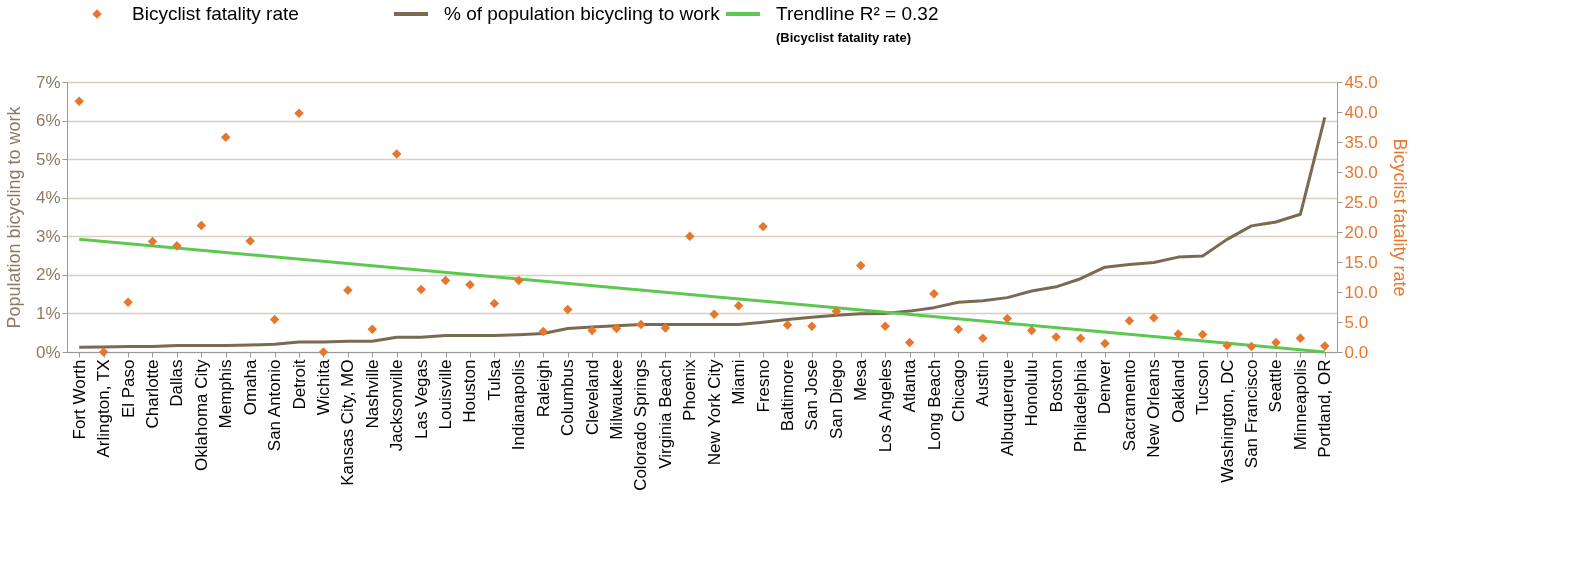  Describe the element at coordinates (857, 13) in the screenshot. I see `legend-label: Trendline R² = 0.32` at that location.